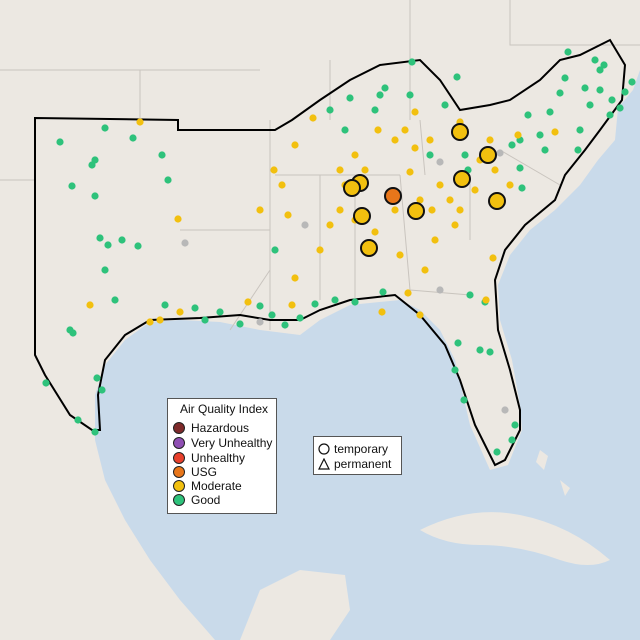  What do you see at coordinates (216, 486) in the screenshot?
I see `legend-label: Moderate` at bounding box center [216, 486].